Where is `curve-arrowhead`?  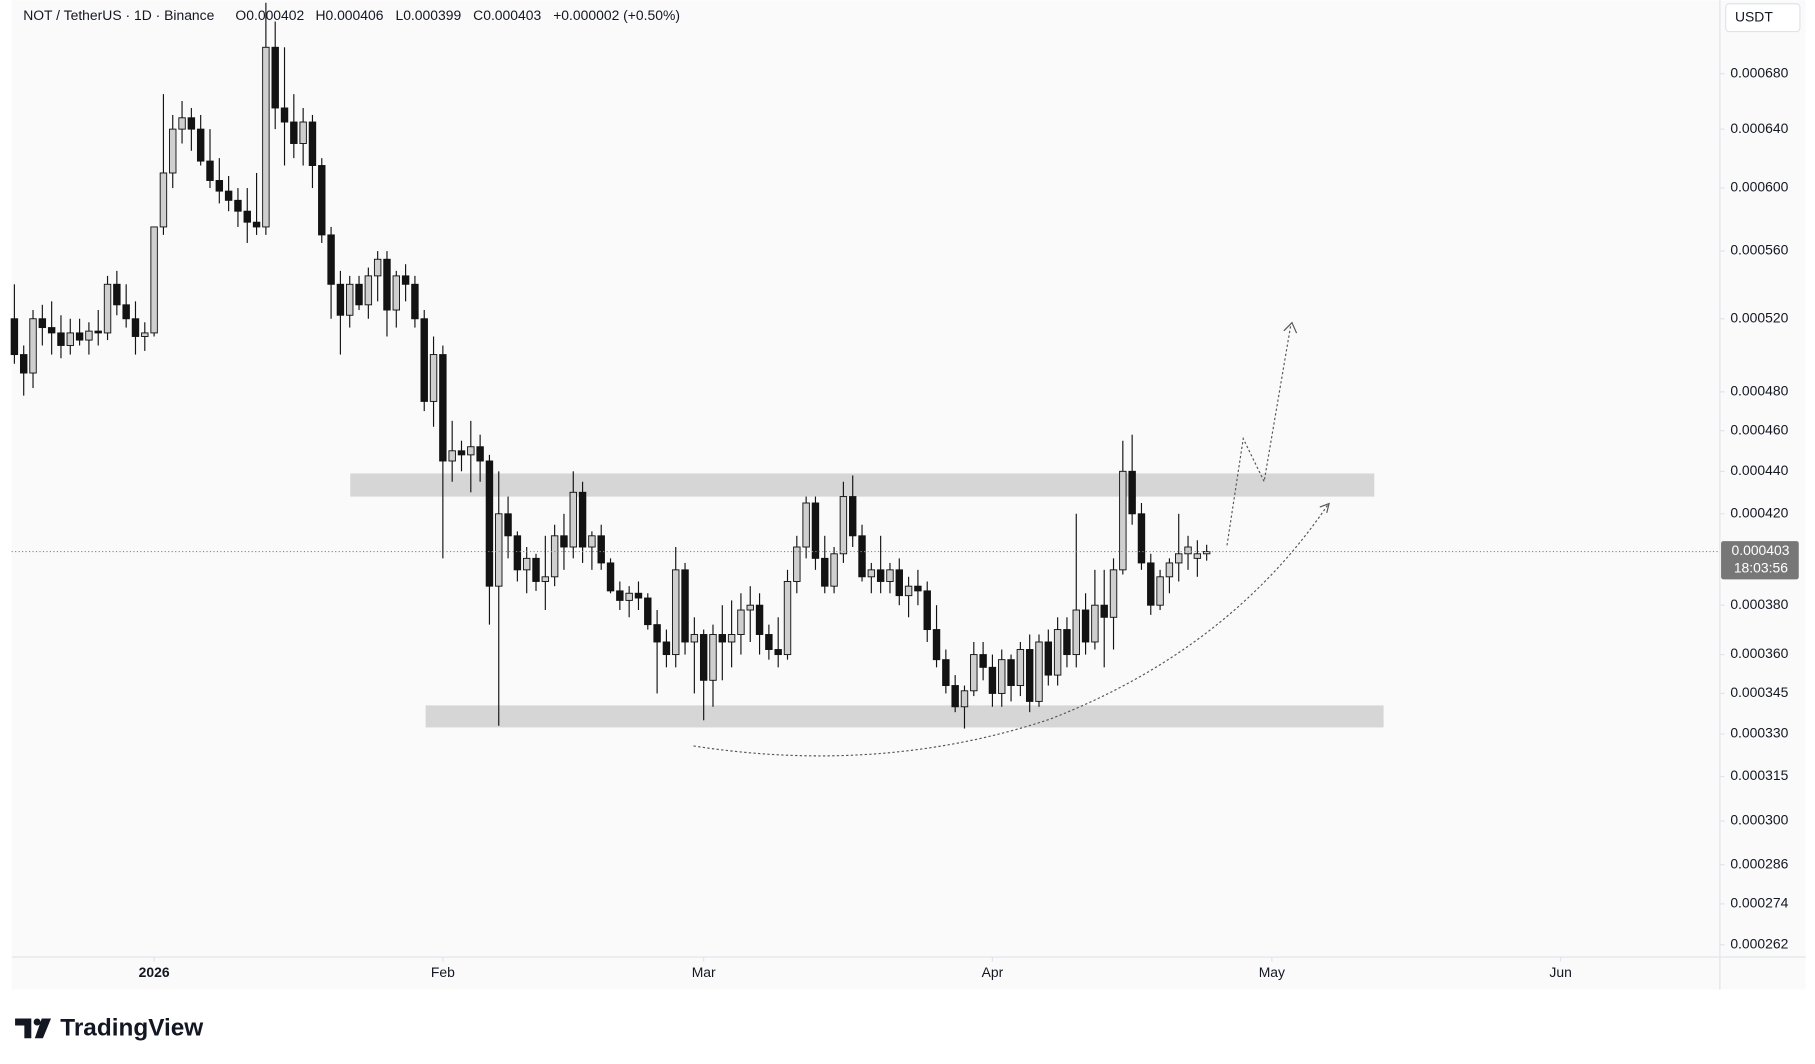 curve-arrowhead is located at coordinates (1324, 508).